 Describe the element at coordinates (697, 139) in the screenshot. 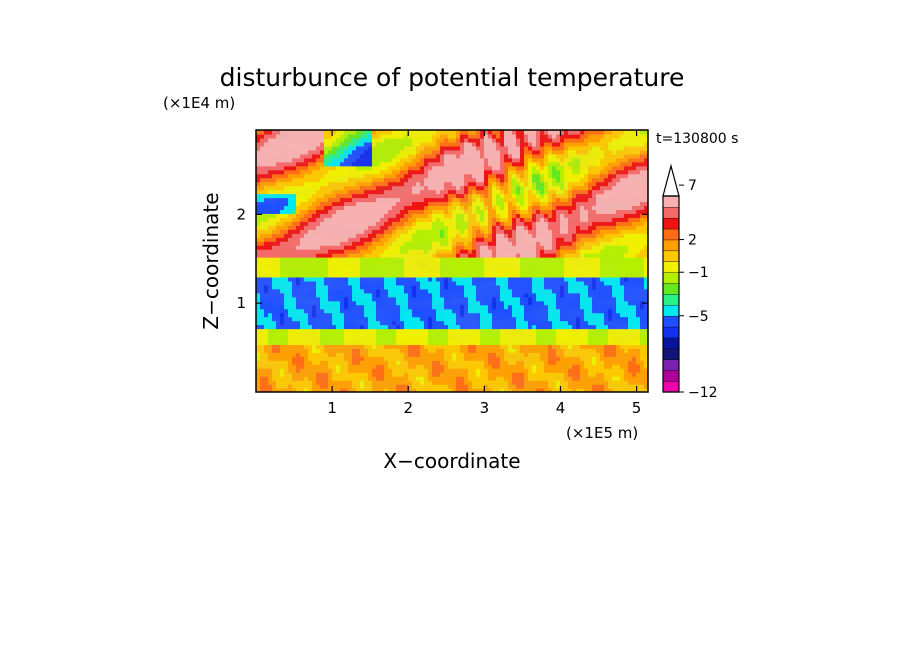

I see `time-label: t=130800 s` at that location.